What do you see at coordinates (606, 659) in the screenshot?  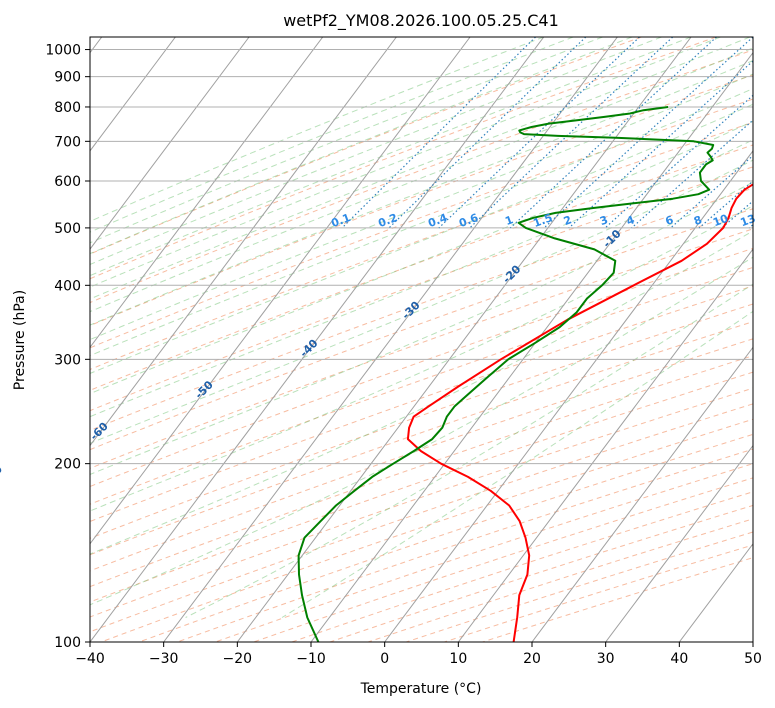 I see `x-tick-label: 30` at bounding box center [606, 659].